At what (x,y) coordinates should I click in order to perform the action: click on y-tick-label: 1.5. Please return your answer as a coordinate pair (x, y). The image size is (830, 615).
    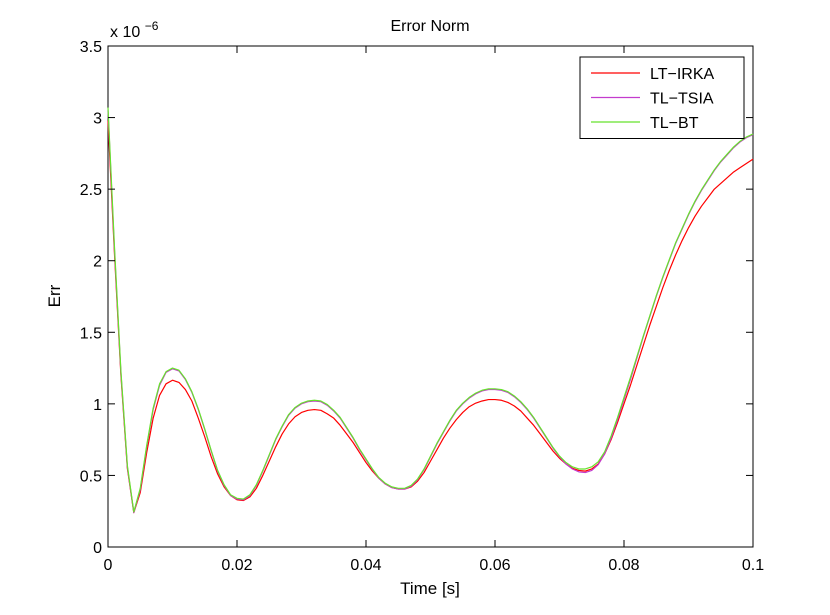
    Looking at the image, I should click on (91, 333).